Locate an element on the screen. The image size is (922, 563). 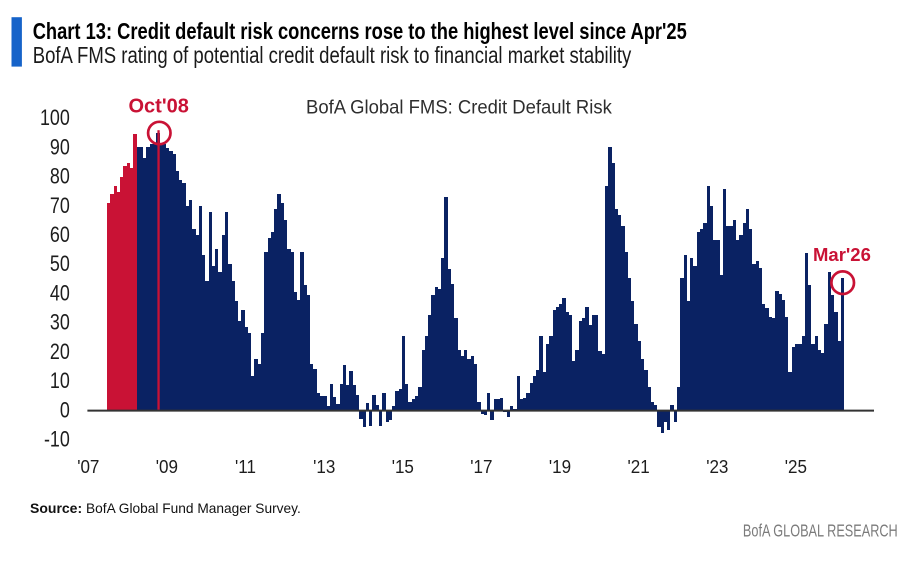
svg-text: '13 is located at coordinates (324, 466).